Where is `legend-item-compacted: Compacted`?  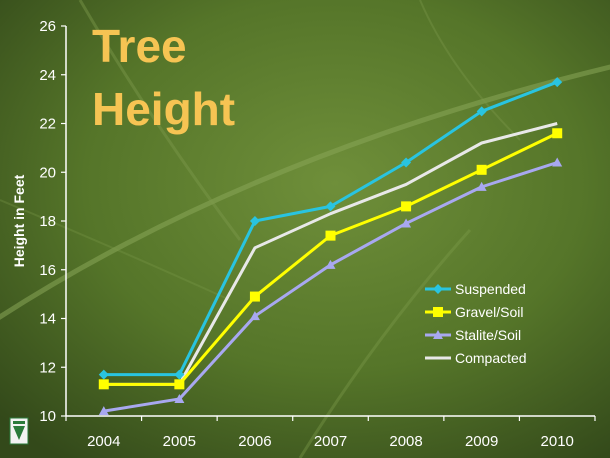
legend-item-compacted: Compacted is located at coordinates (476, 358).